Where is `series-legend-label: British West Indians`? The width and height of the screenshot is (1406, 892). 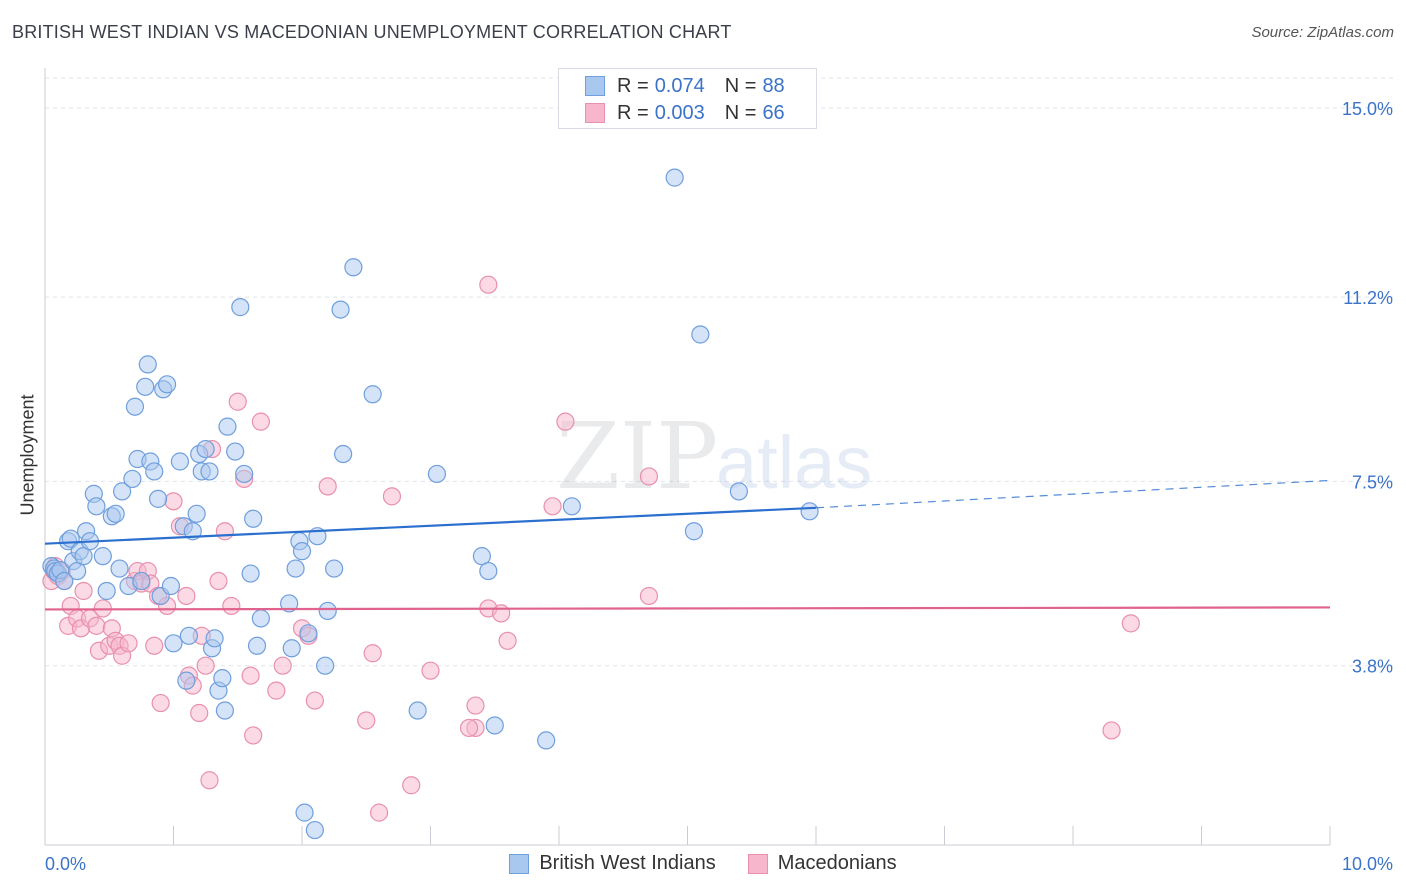
series-legend-label: British West Indians is located at coordinates (627, 863).